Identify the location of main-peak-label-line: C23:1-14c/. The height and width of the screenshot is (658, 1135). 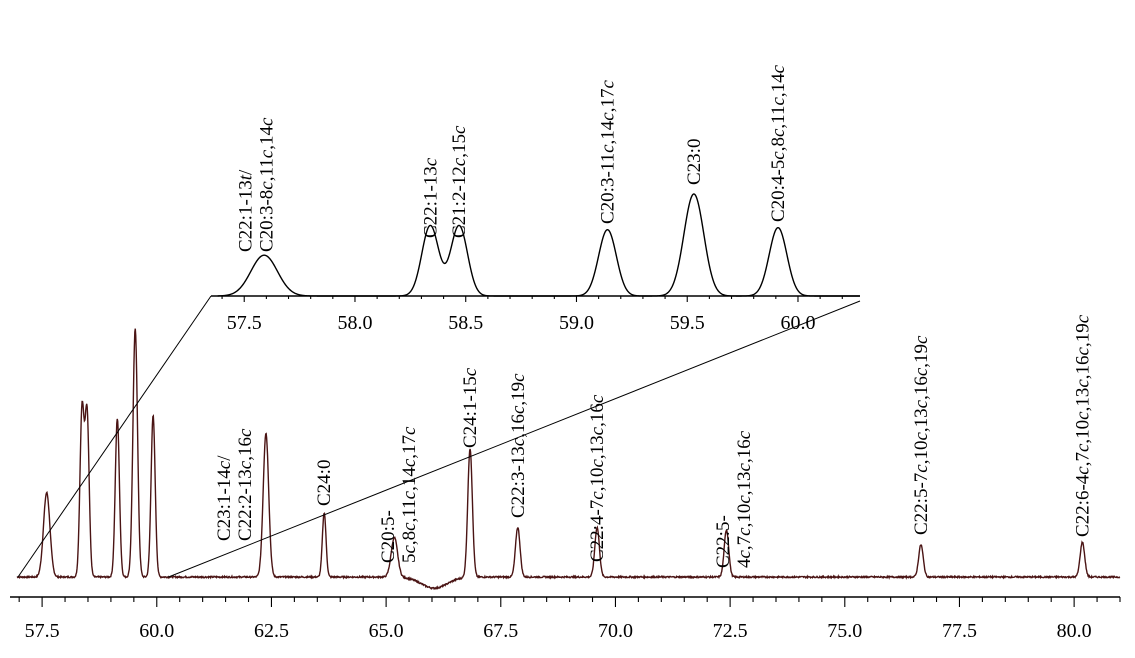
(224, 498).